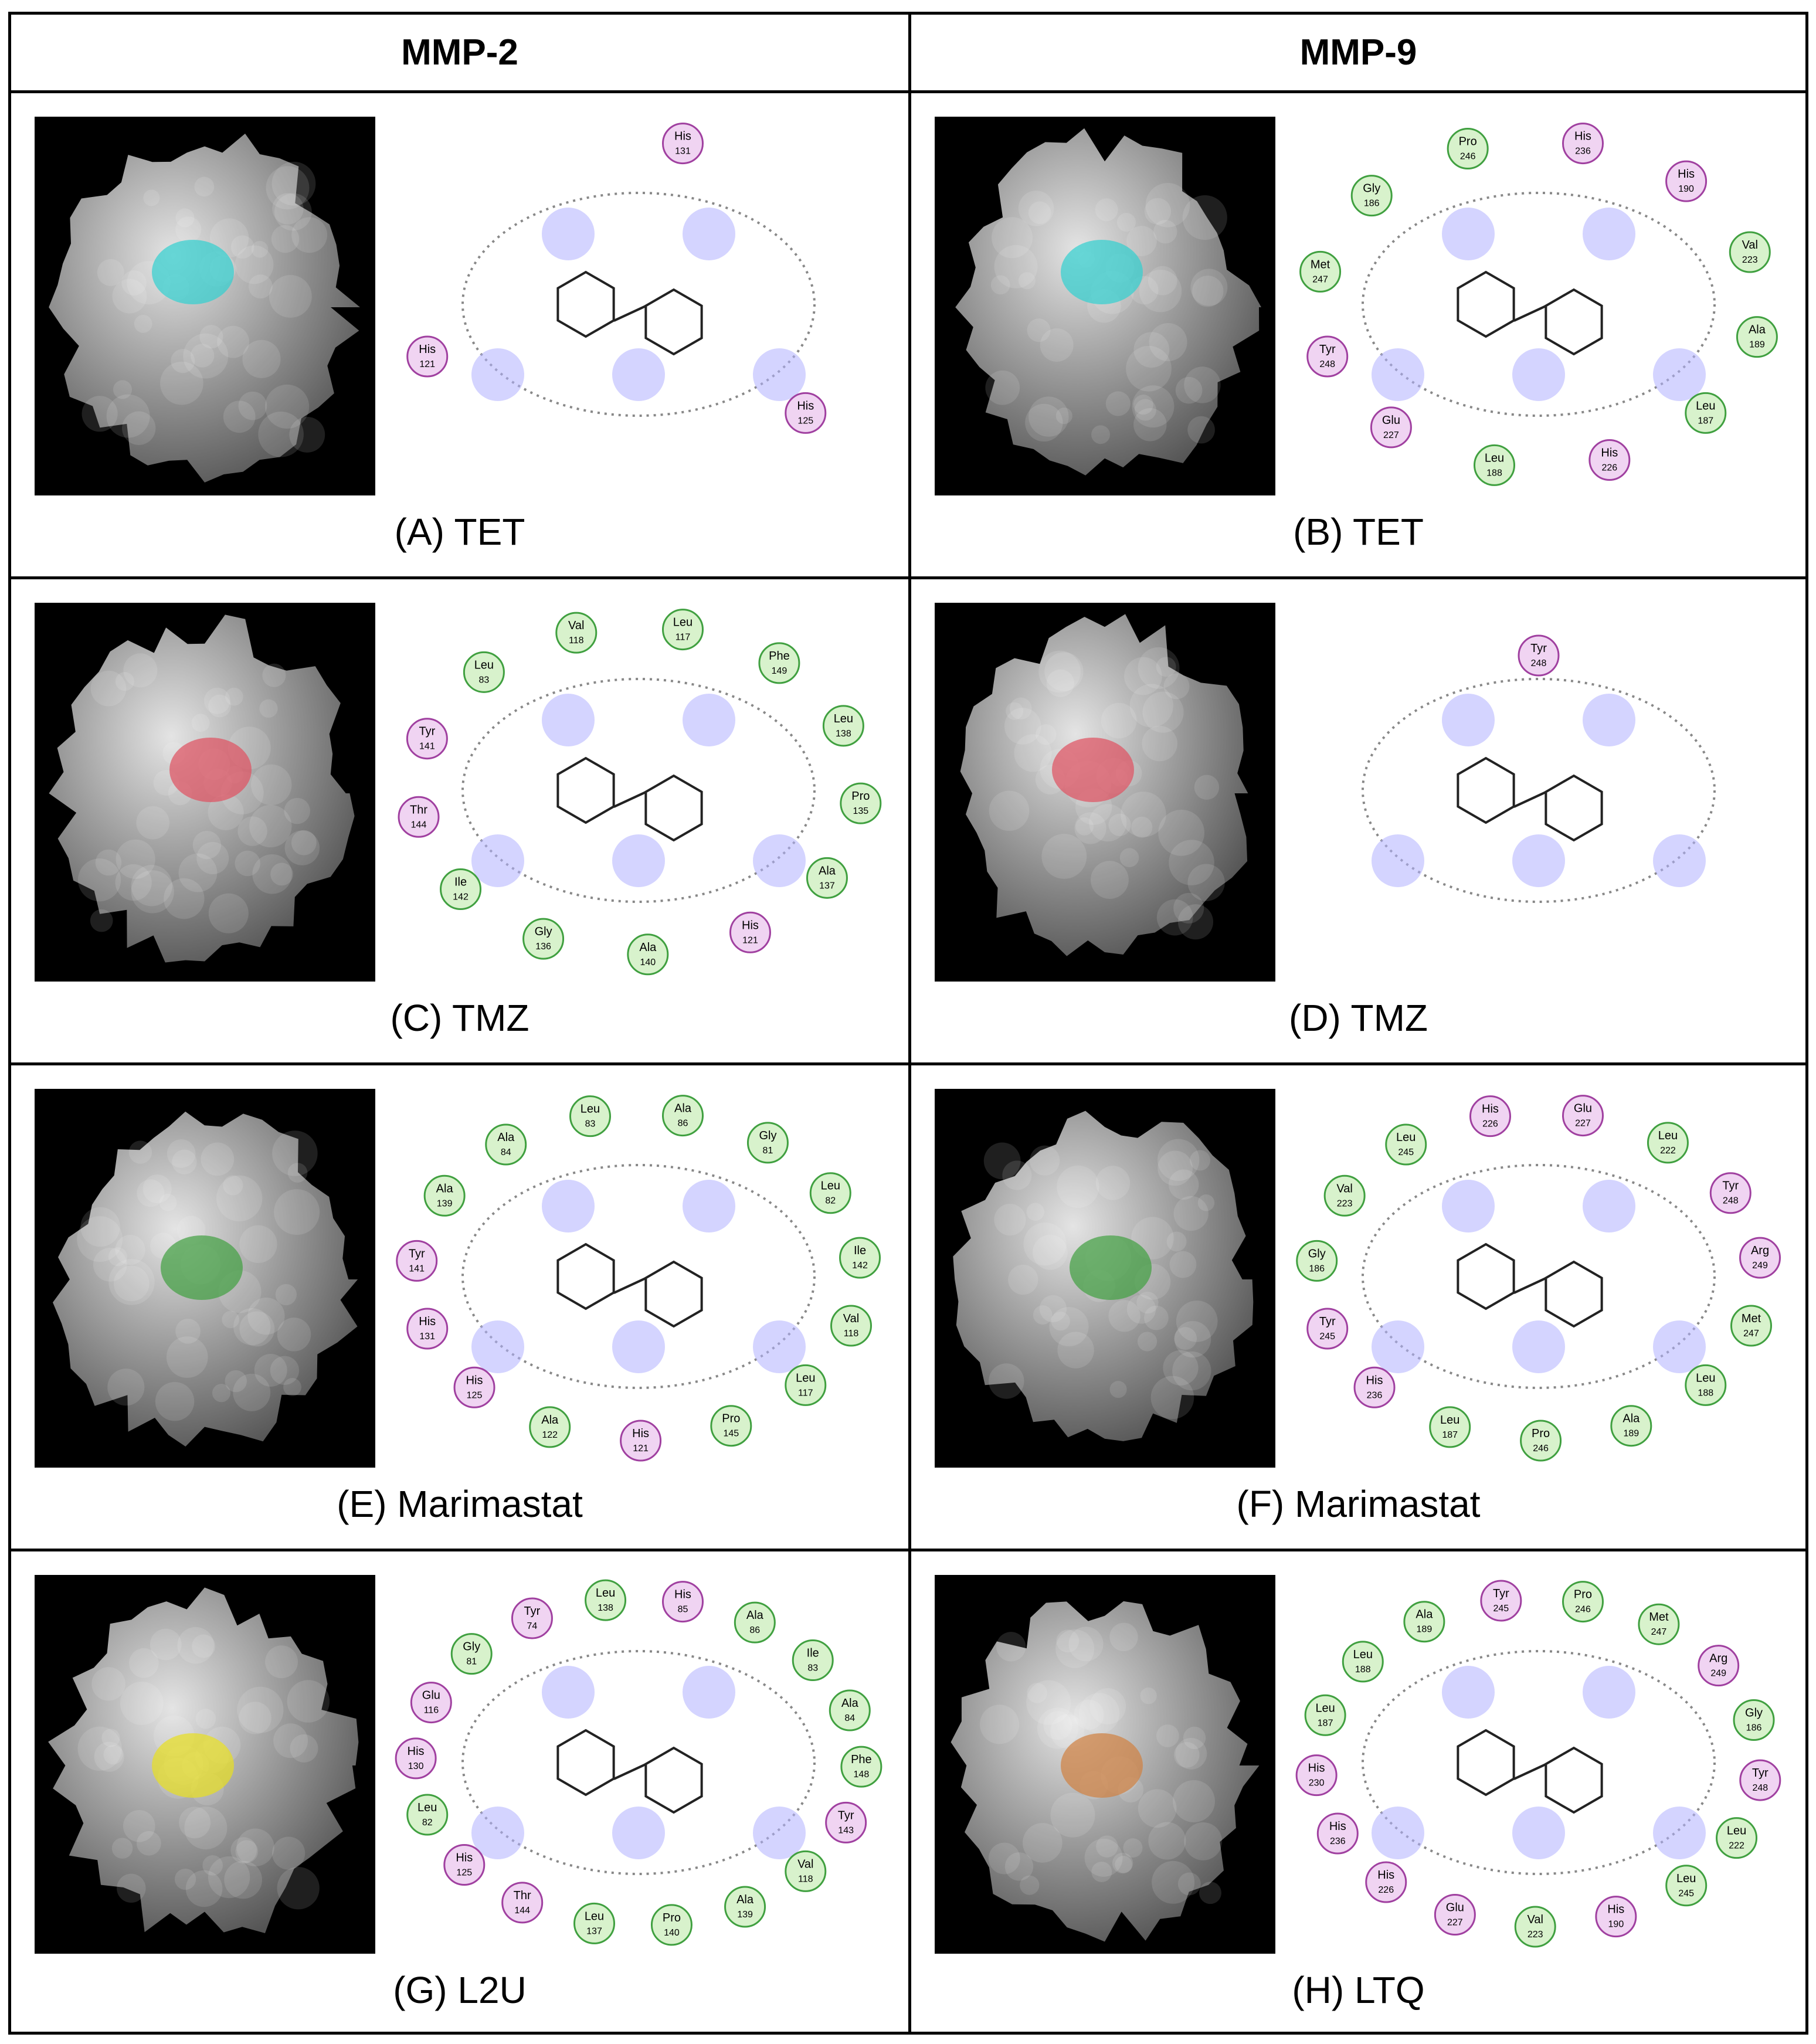  What do you see at coordinates (1358, 1018) in the screenshot?
I see `panel-caption: (D) TMZ` at bounding box center [1358, 1018].